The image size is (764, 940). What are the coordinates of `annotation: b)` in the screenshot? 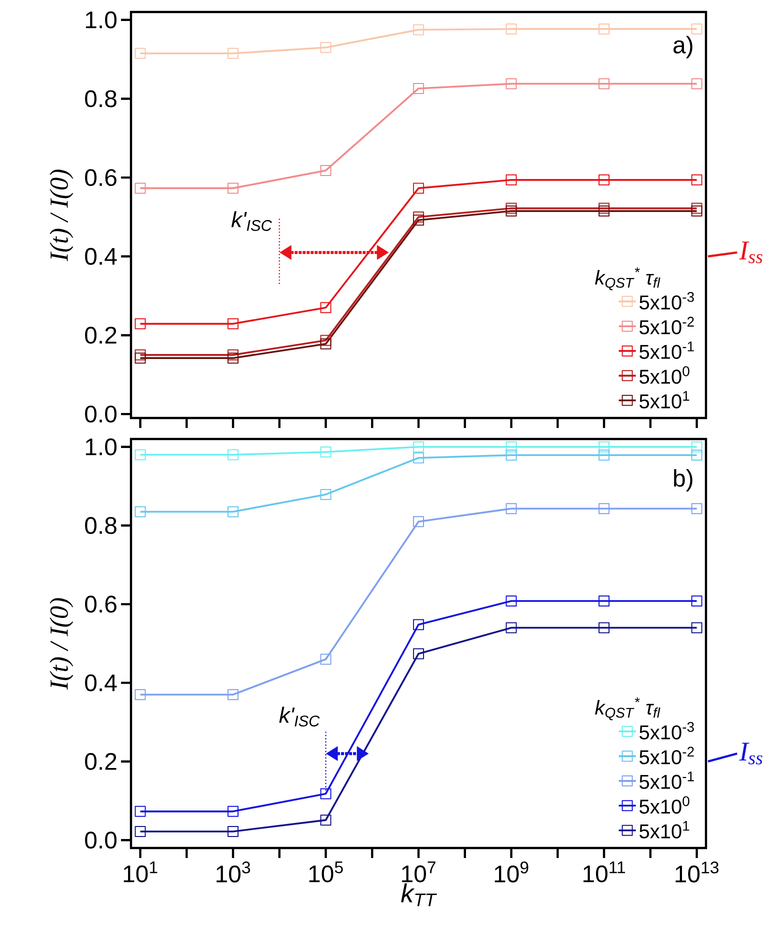 It's located at (683, 480).